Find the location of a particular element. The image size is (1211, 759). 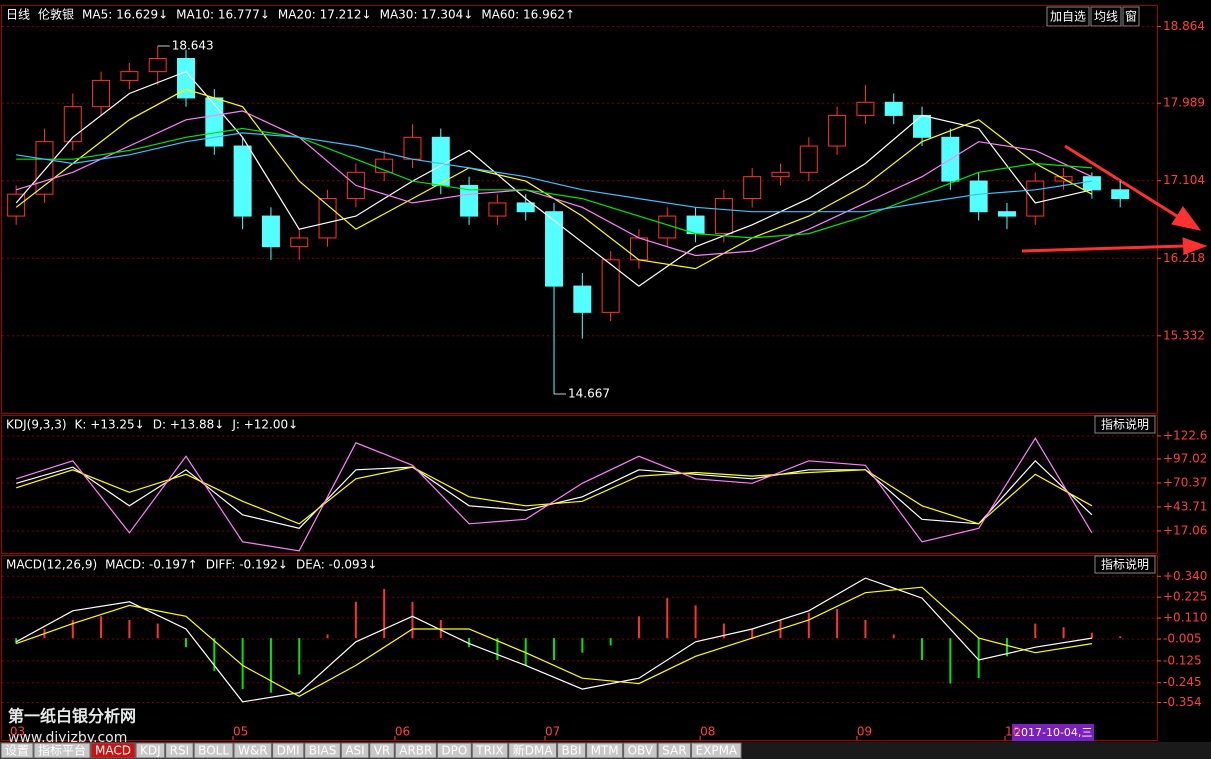

header-label: 伦敦银 is located at coordinates (56, 14).